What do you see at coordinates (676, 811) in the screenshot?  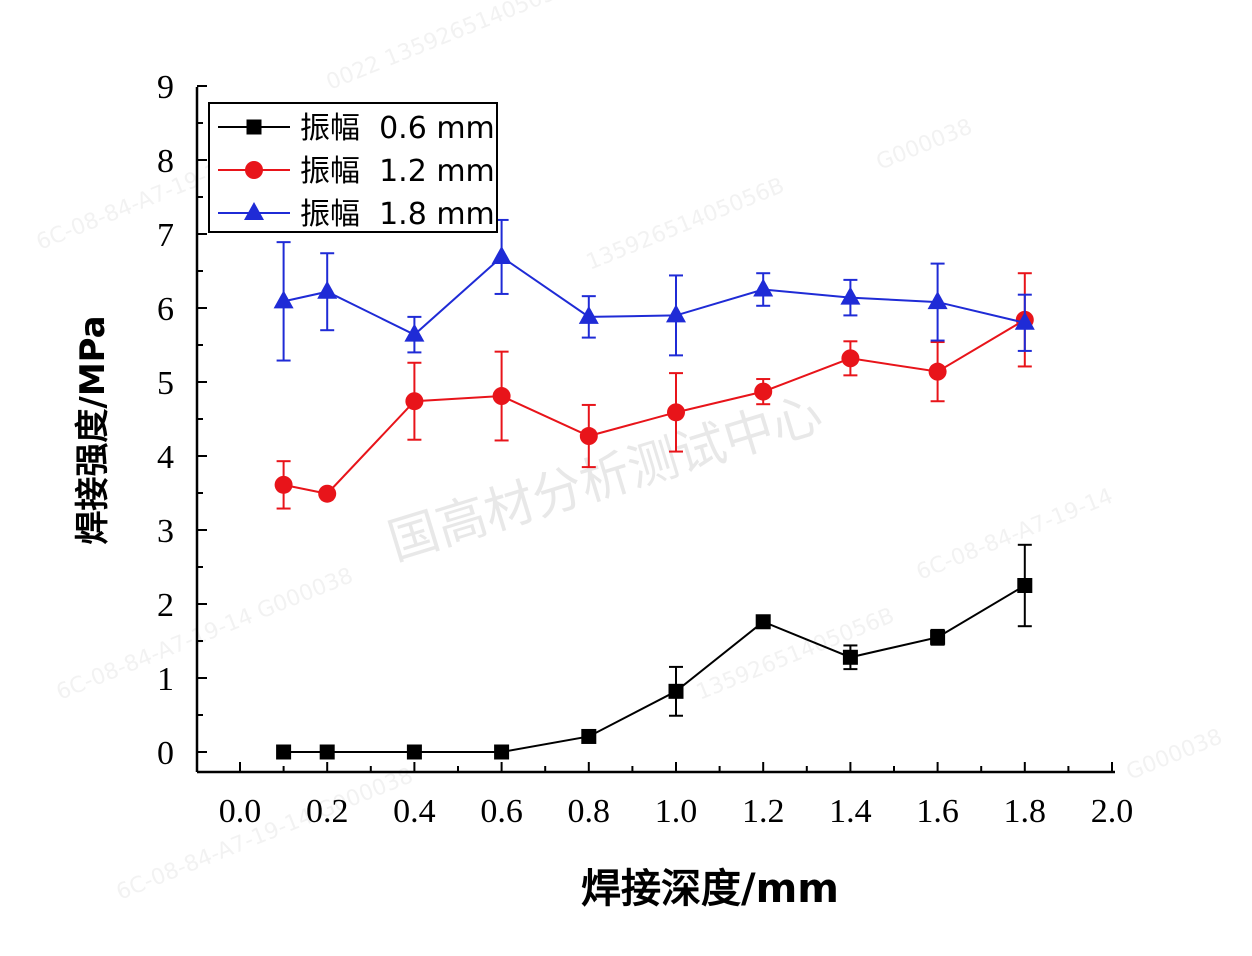 I see `x-tick-label: 1.0` at bounding box center [676, 811].